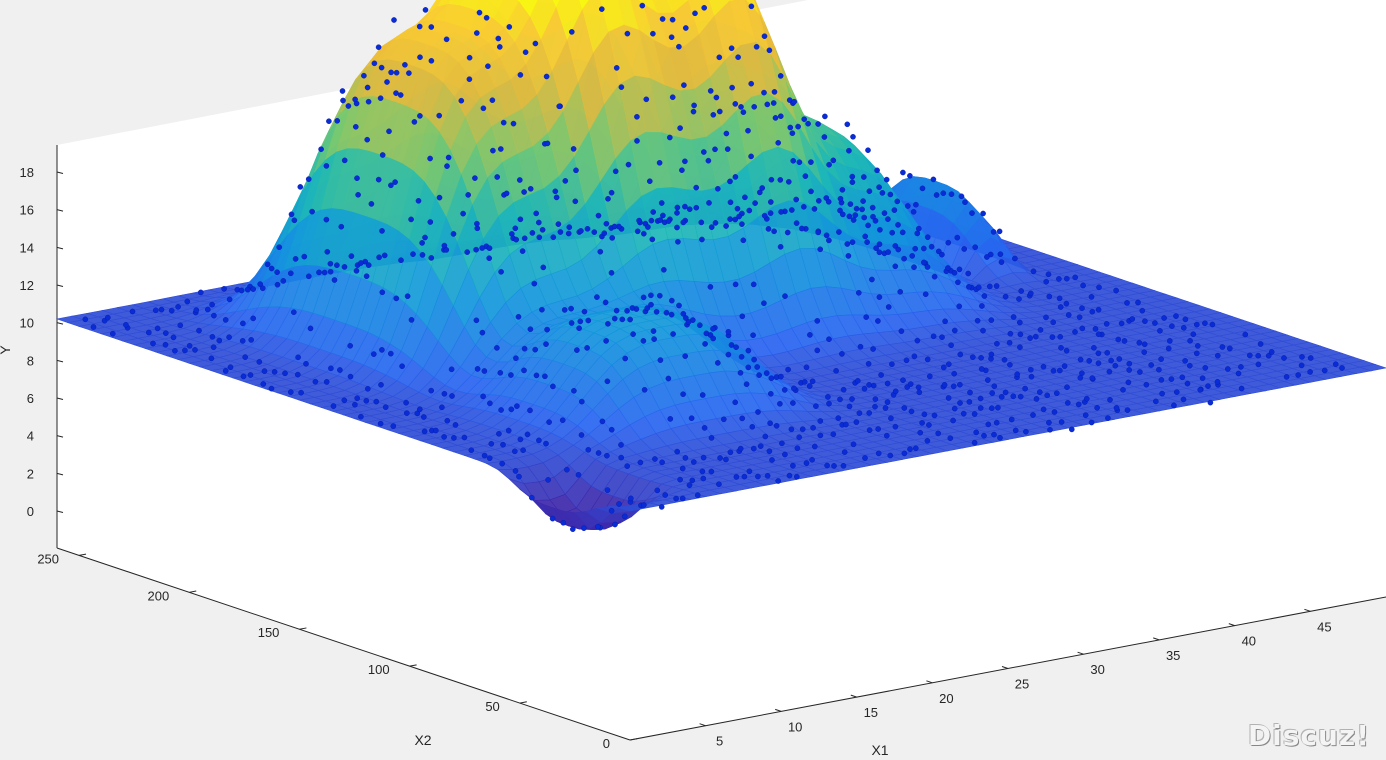 This screenshot has height=760, width=1386. What do you see at coordinates (1005, 667) in the screenshot?
I see `x1-tick-mark` at bounding box center [1005, 667].